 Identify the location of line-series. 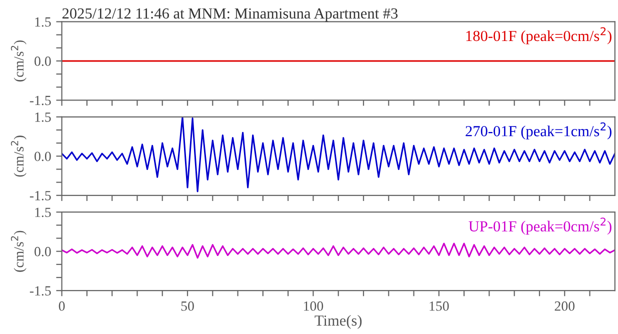
(338, 250).